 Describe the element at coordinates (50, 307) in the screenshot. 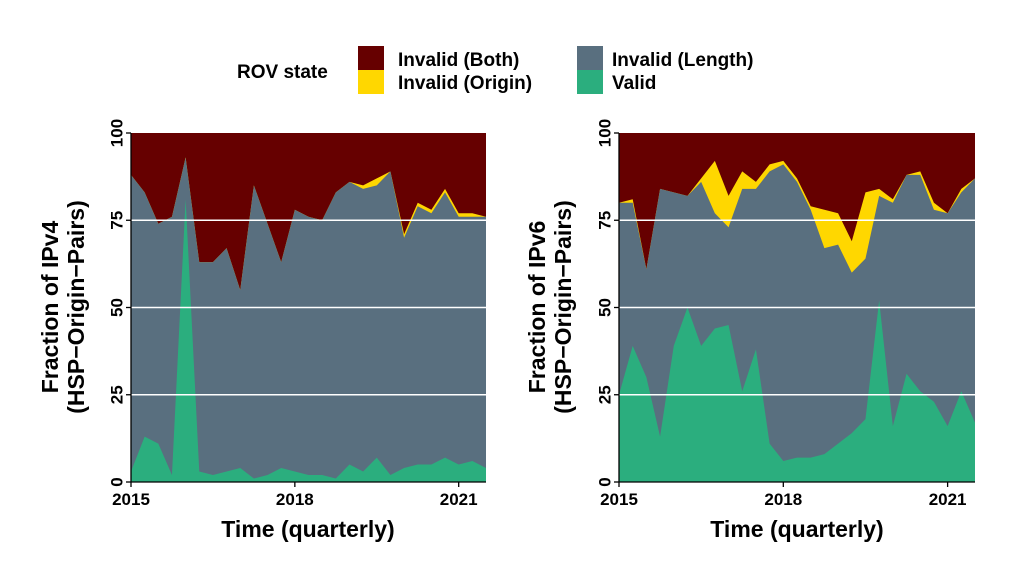

I see `y-axis-title-line1: Fraction of IPv4` at that location.